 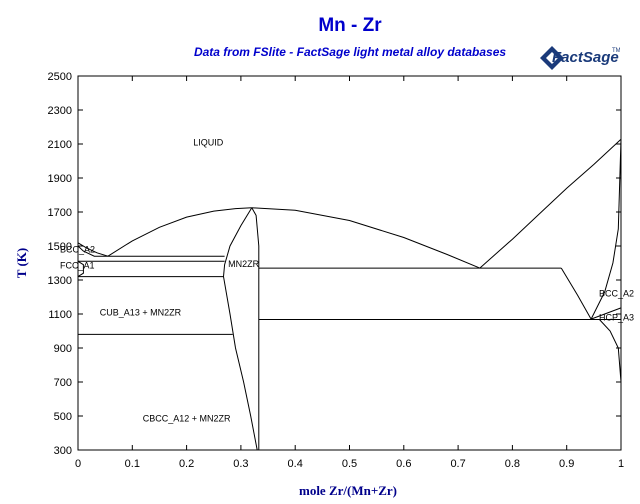 What do you see at coordinates (616, 51) in the screenshot?
I see `factsage-logo-tm: TM` at bounding box center [616, 51].